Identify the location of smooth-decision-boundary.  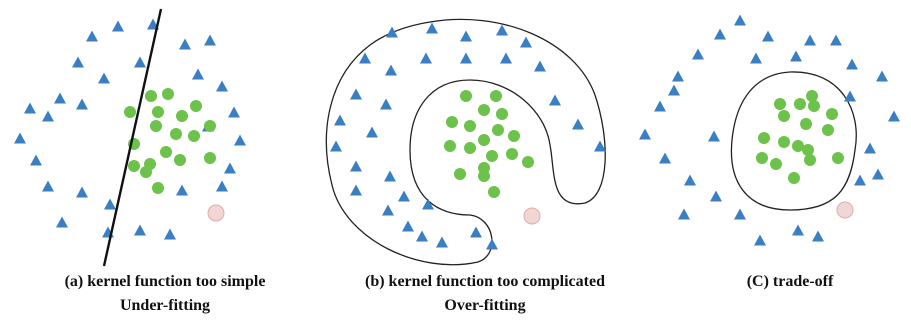
(793, 141).